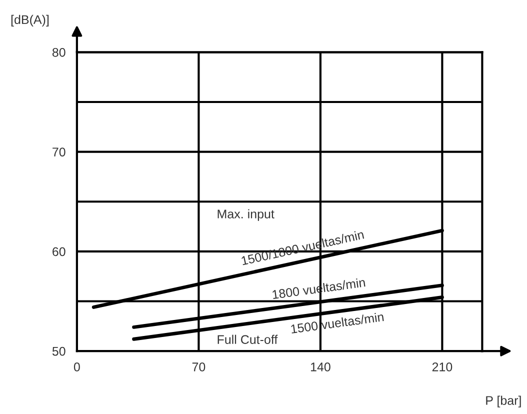 This screenshot has height=414, width=527. Describe the element at coordinates (59, 351) in the screenshot. I see `y-tick-label: 50` at that location.